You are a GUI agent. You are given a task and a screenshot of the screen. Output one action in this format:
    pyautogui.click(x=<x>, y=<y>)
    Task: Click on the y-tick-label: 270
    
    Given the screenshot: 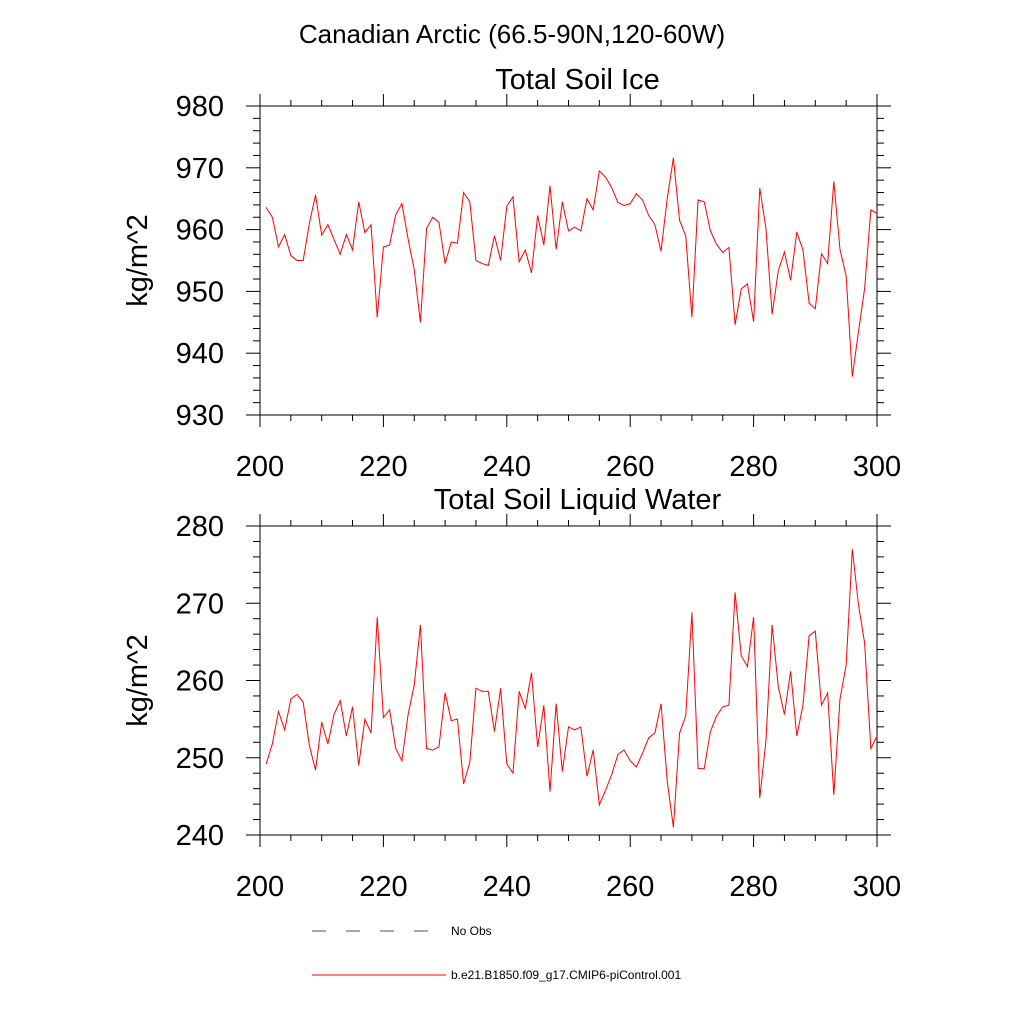 What is the action you would take?
    pyautogui.click(x=200, y=604)
    